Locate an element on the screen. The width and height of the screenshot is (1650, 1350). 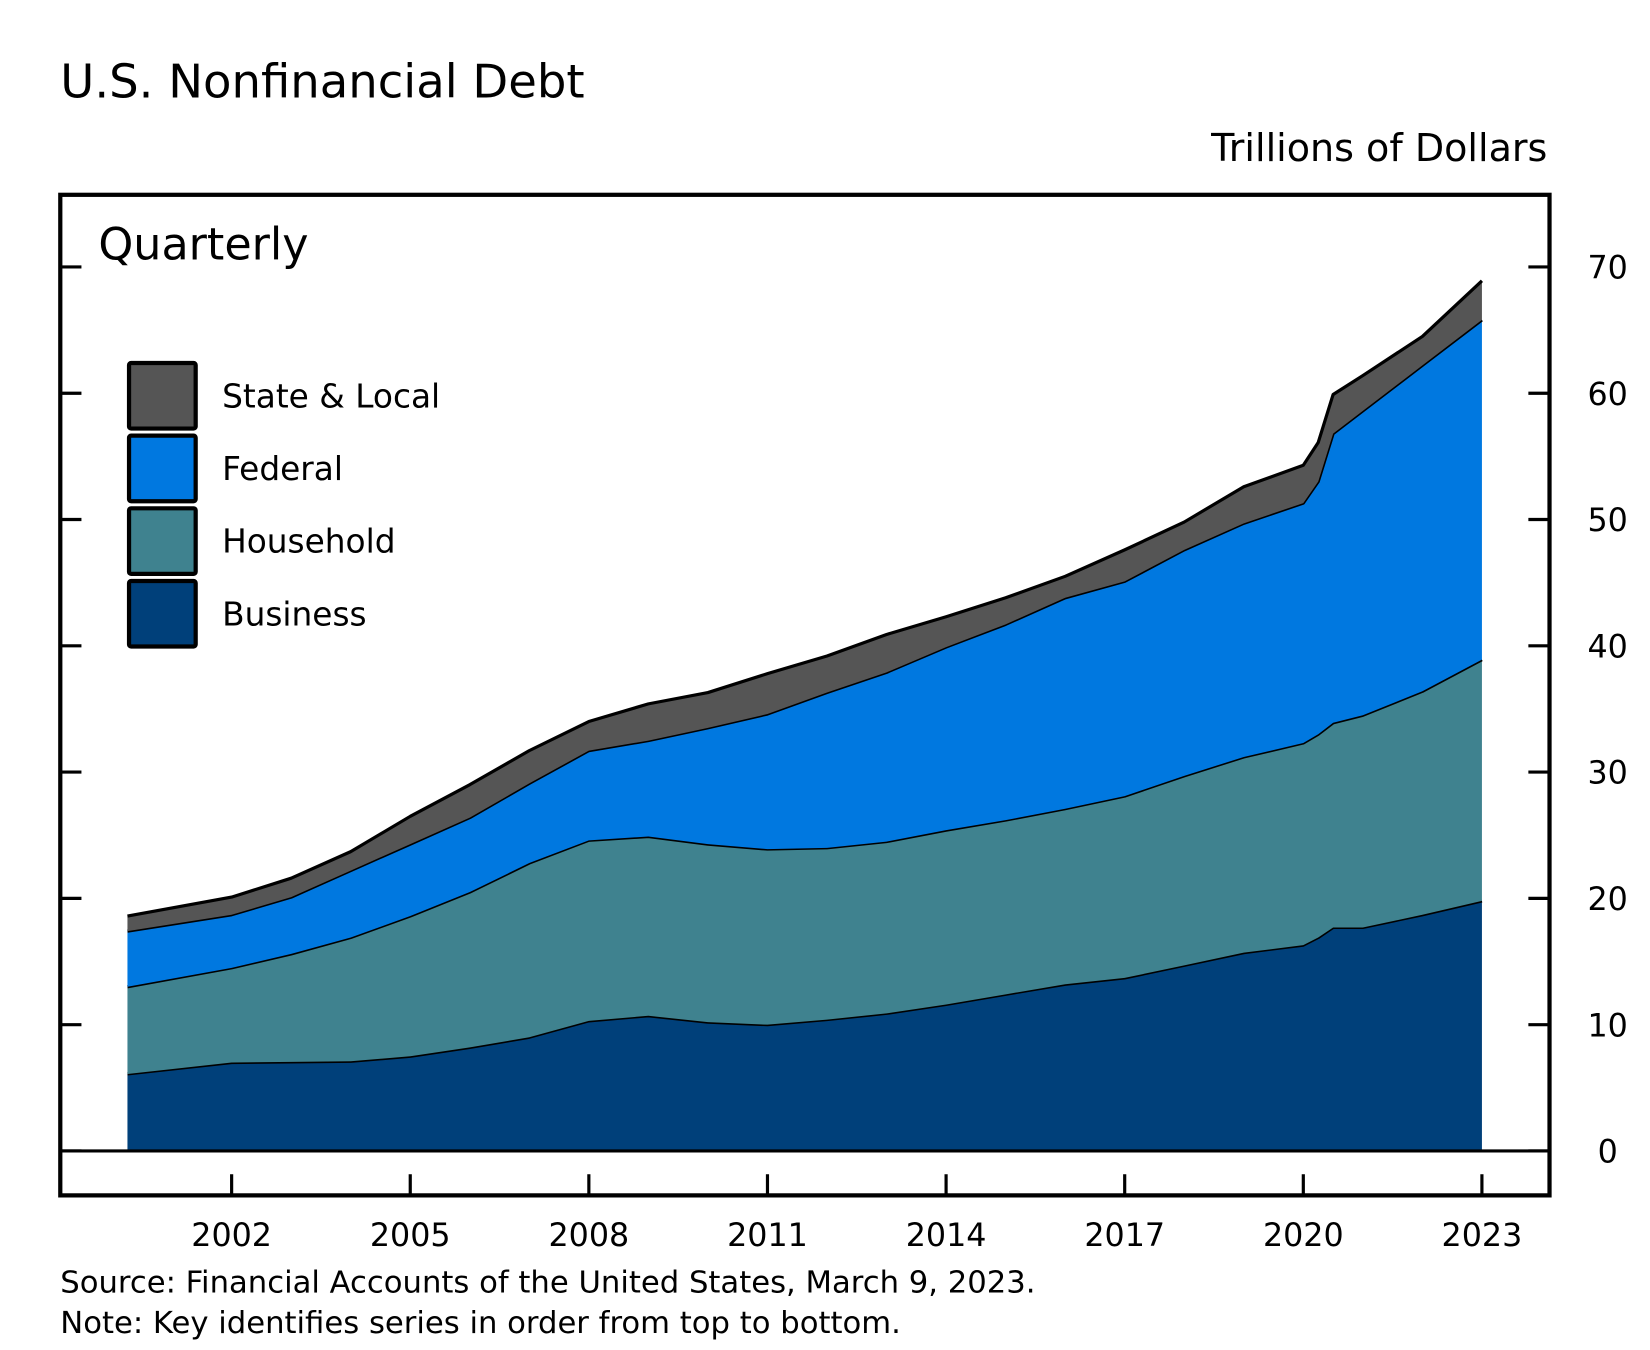
x-tick-label: 2014 is located at coordinates (946, 1236).